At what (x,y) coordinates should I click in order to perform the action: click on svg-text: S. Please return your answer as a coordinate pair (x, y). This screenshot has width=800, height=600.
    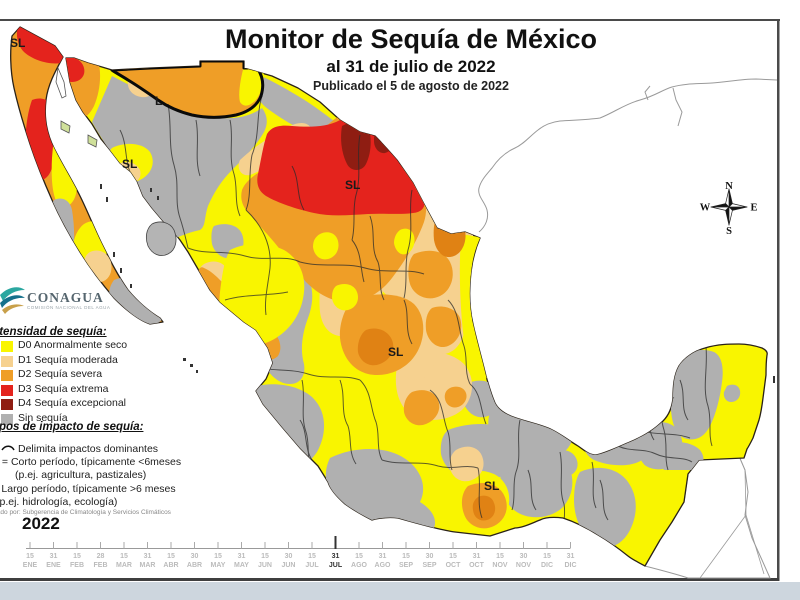
    Looking at the image, I should click on (729, 231).